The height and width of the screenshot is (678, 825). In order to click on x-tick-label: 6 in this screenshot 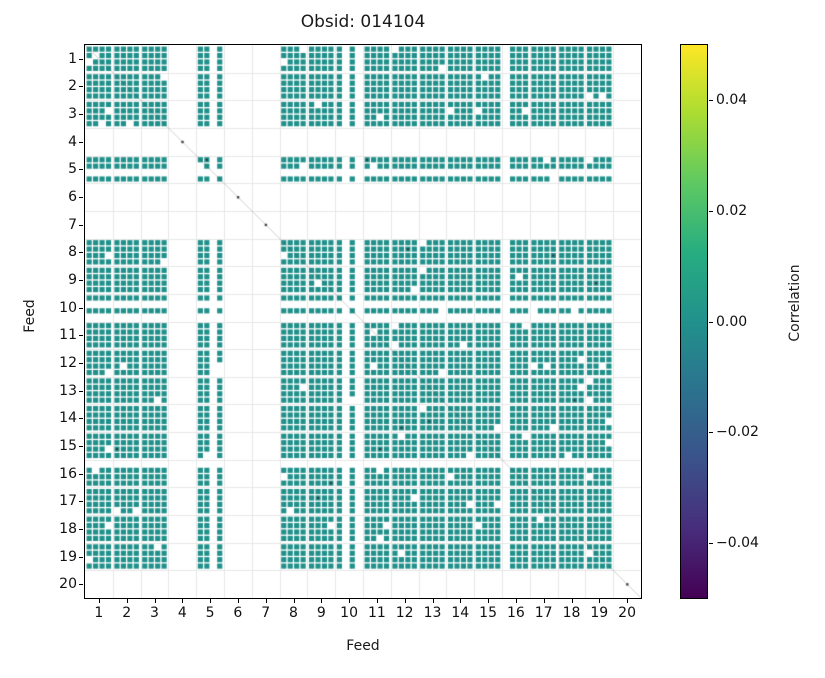, I will do `click(238, 613)`.